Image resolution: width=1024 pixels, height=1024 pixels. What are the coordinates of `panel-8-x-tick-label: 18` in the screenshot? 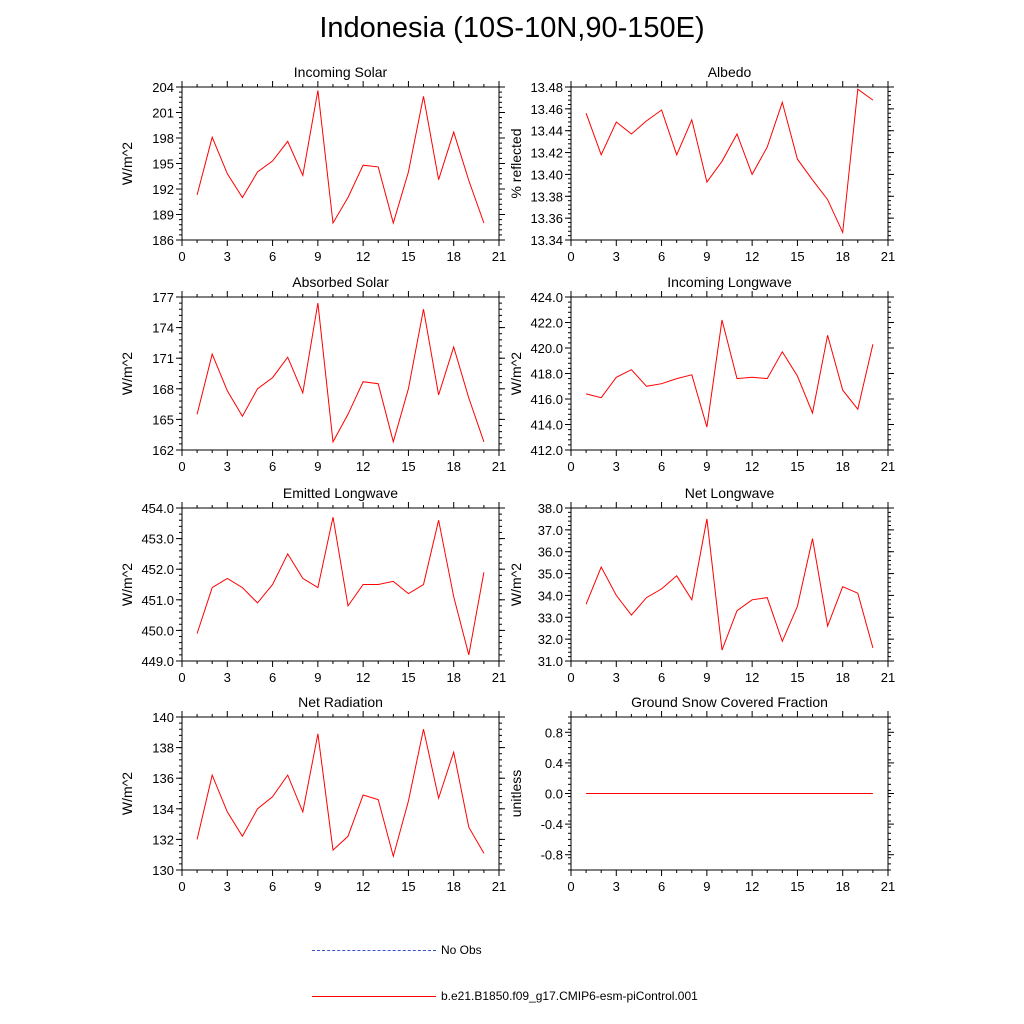 It's located at (842, 886).